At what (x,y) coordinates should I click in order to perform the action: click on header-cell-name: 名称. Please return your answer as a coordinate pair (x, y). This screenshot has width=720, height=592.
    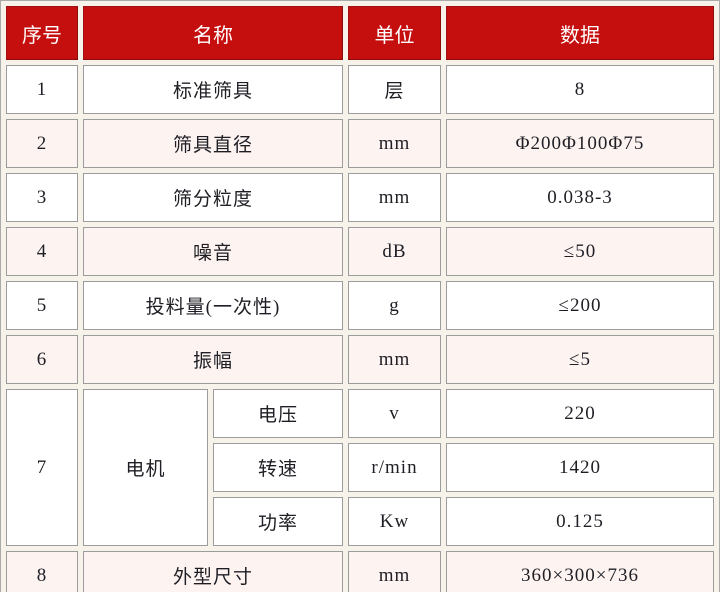
    Looking at the image, I should click on (213, 33).